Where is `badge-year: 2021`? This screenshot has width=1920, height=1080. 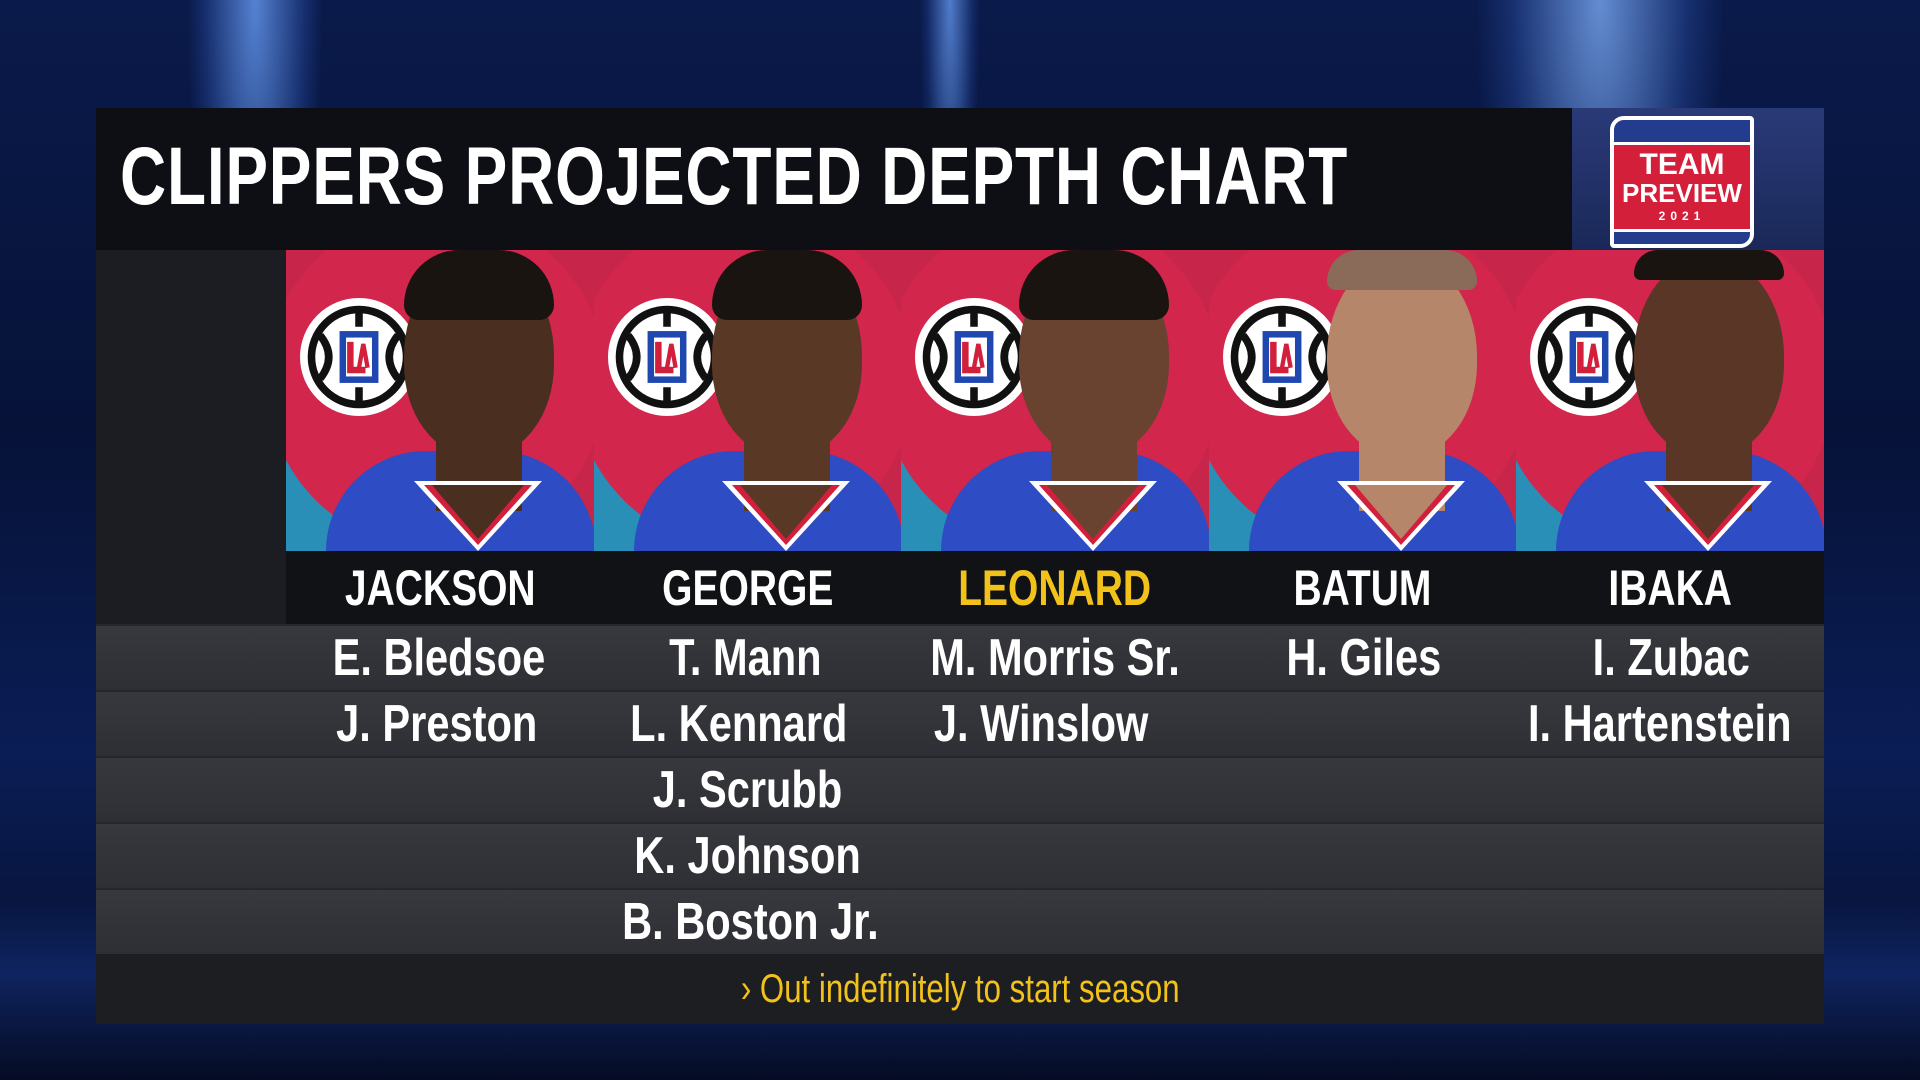
badge-year: 2021 is located at coordinates (1682, 216).